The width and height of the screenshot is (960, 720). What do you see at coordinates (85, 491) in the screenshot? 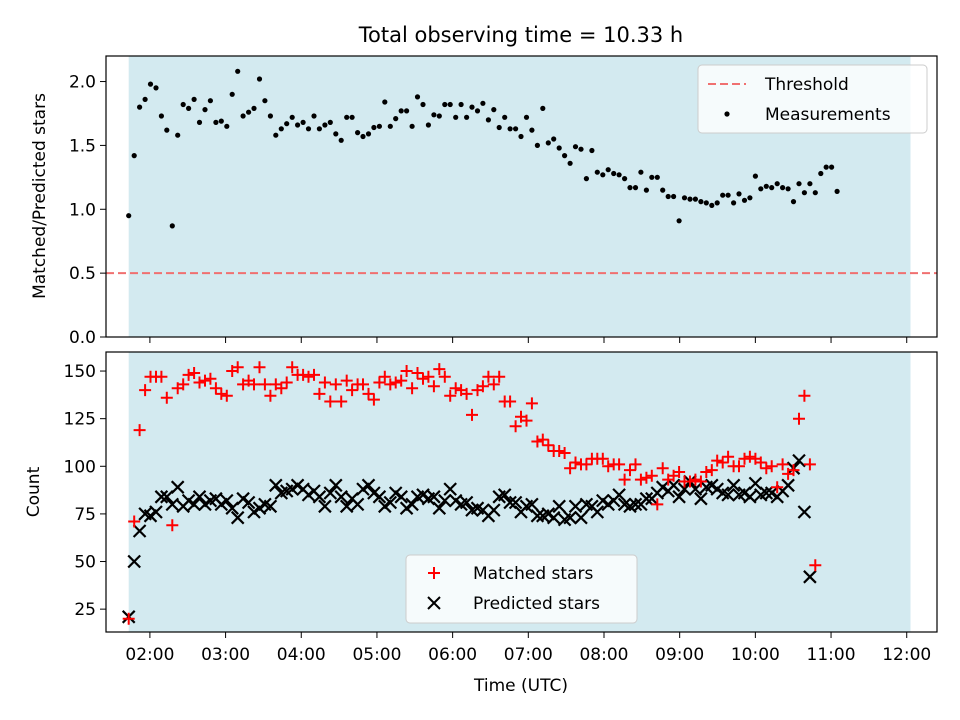
I see `count-y-axis: 25 50 75 100 125 150` at bounding box center [85, 491].